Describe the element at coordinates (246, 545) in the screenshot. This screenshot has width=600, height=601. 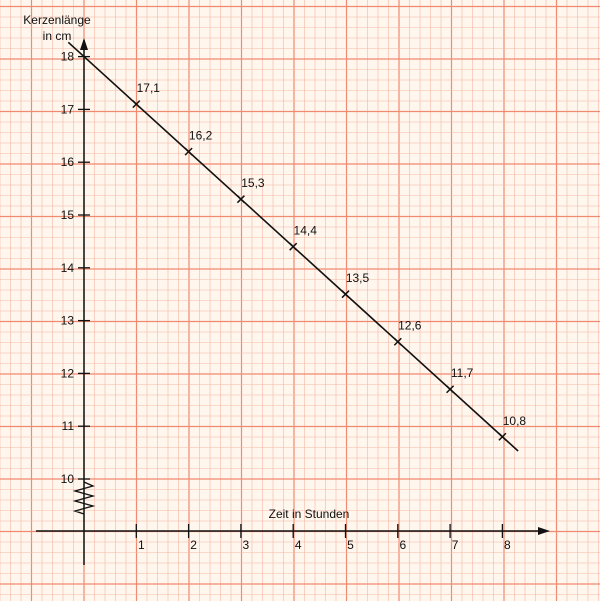
I see `x-tick-label: 3` at that location.